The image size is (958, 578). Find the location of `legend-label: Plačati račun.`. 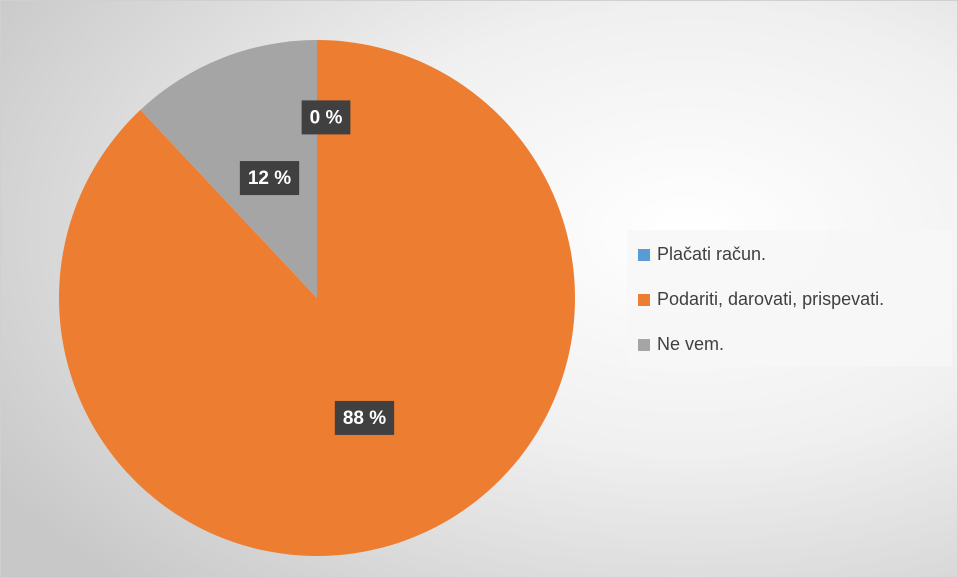

legend-label: Plačati račun. is located at coordinates (711, 254).